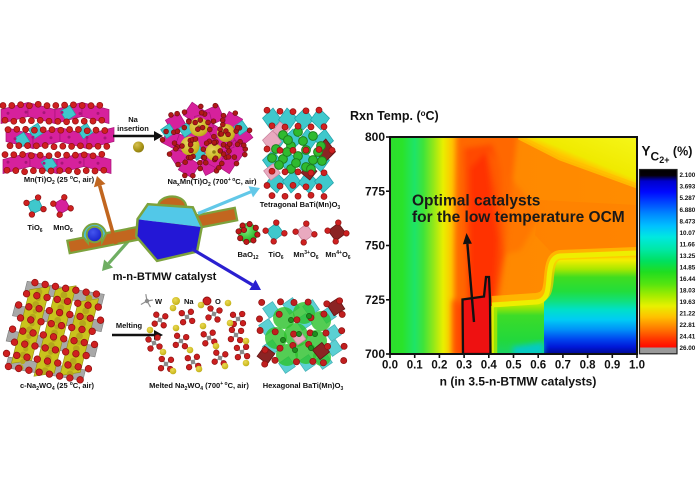 This screenshot has width=696, height=499. Describe the element at coordinates (248, 255) in the screenshot. I see `svg-text: BaO12` at that location.